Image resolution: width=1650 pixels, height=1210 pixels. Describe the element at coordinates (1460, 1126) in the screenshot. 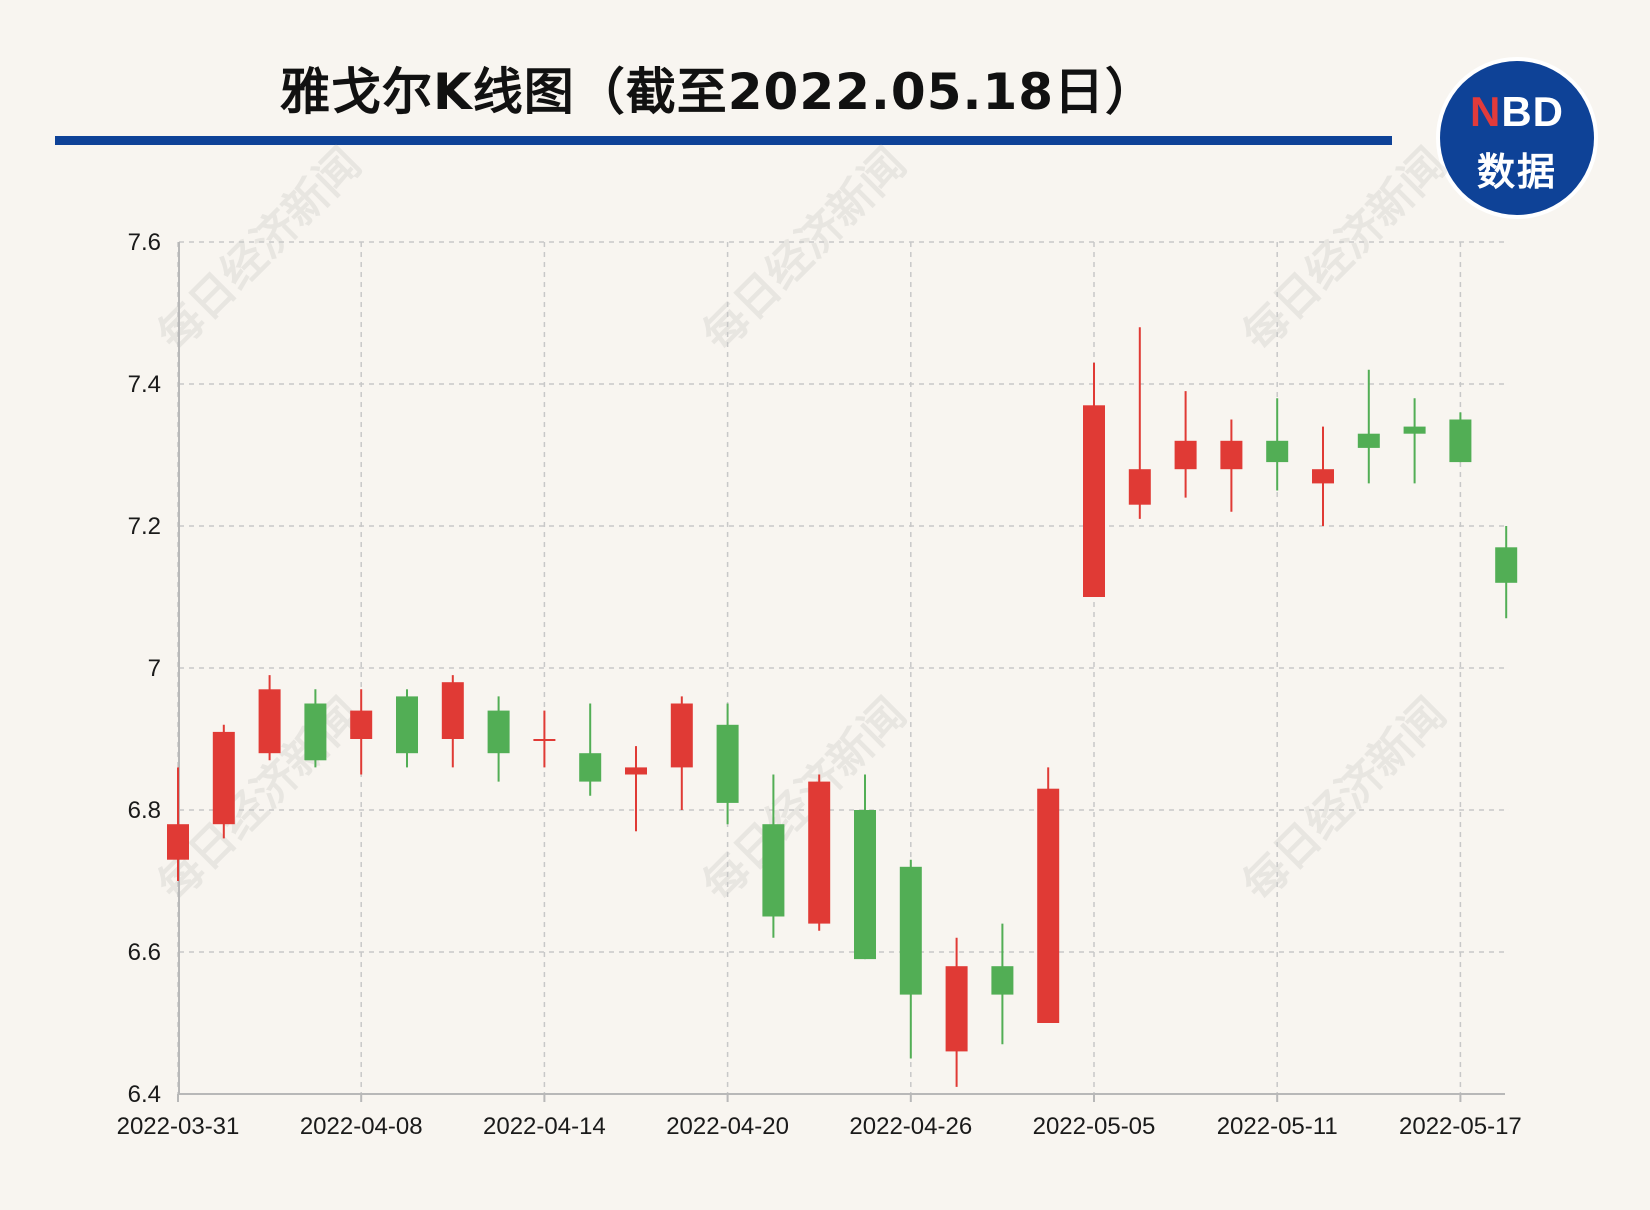

I see `x-tick-label: 2022-05-17` at that location.